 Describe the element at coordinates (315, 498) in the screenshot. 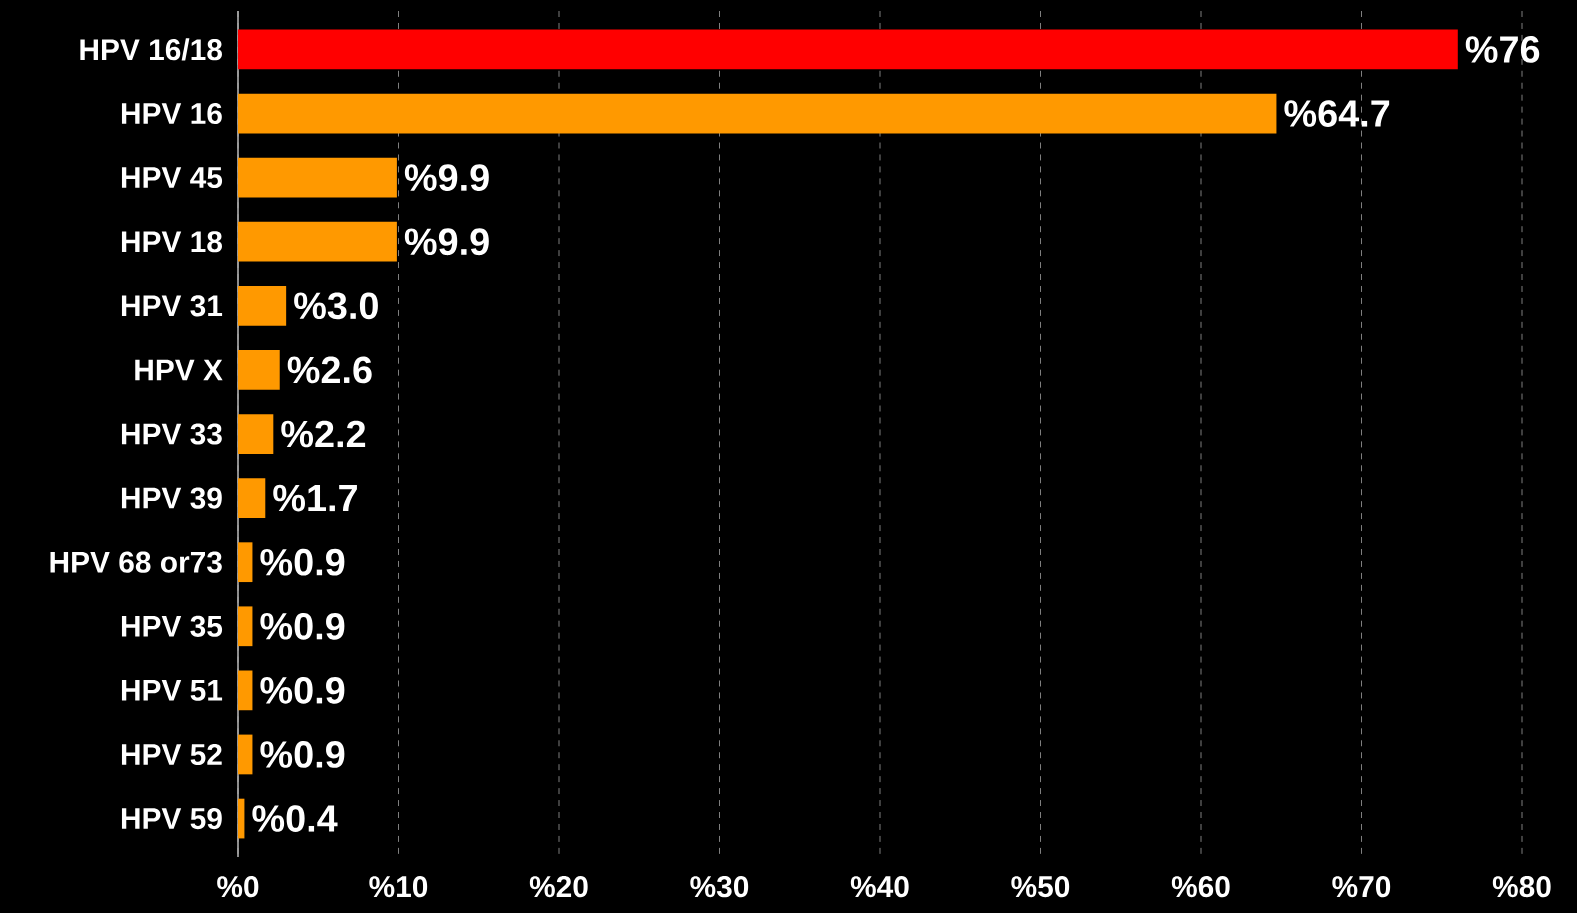

I see `data-label: %1.7` at that location.